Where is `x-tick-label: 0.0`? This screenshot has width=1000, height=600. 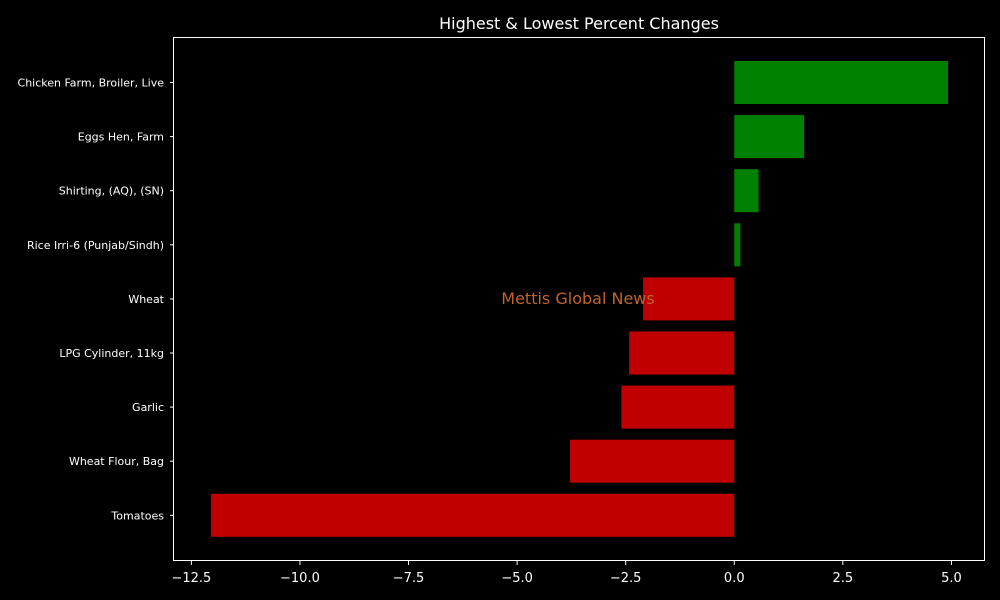
x-tick-label: 0.0 is located at coordinates (734, 578).